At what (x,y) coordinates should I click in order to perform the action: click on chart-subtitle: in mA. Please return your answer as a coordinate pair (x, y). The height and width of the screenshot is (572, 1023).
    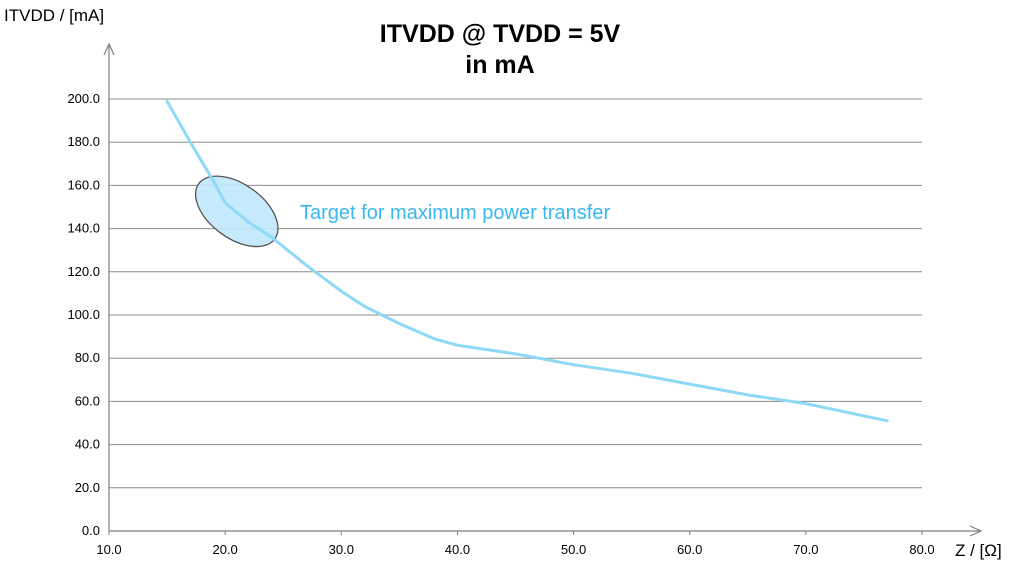
    Looking at the image, I should click on (499, 65).